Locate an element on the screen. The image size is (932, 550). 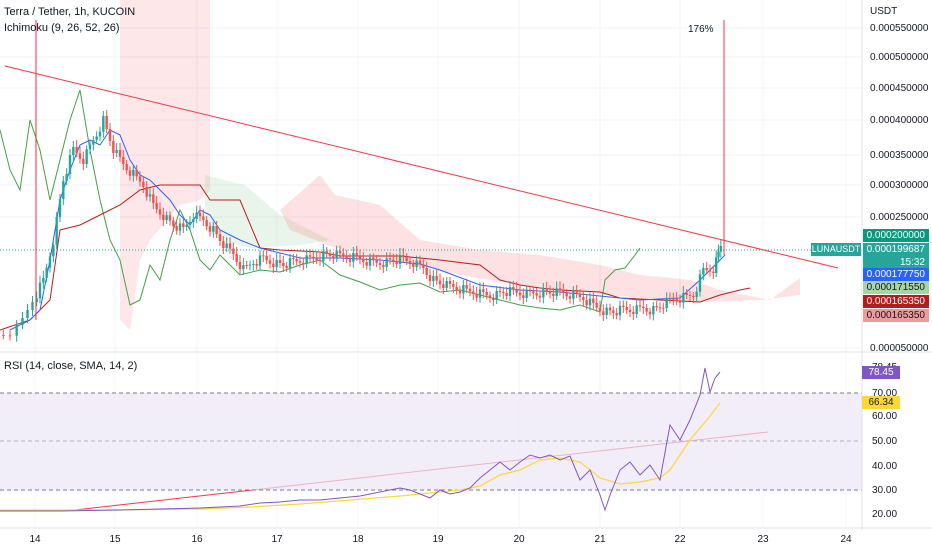
price-tag-senkou-b: 0.000165350 is located at coordinates (896, 315).